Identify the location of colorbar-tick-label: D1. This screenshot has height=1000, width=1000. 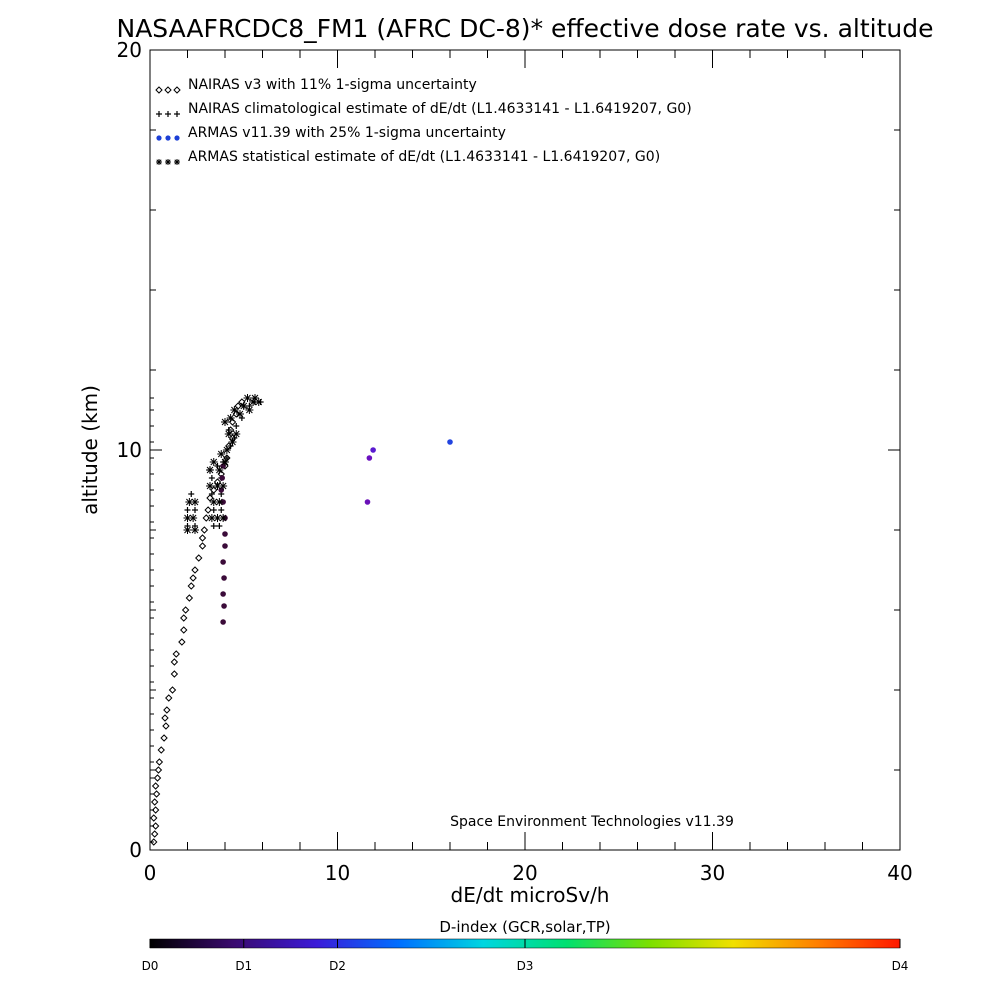
(243, 966).